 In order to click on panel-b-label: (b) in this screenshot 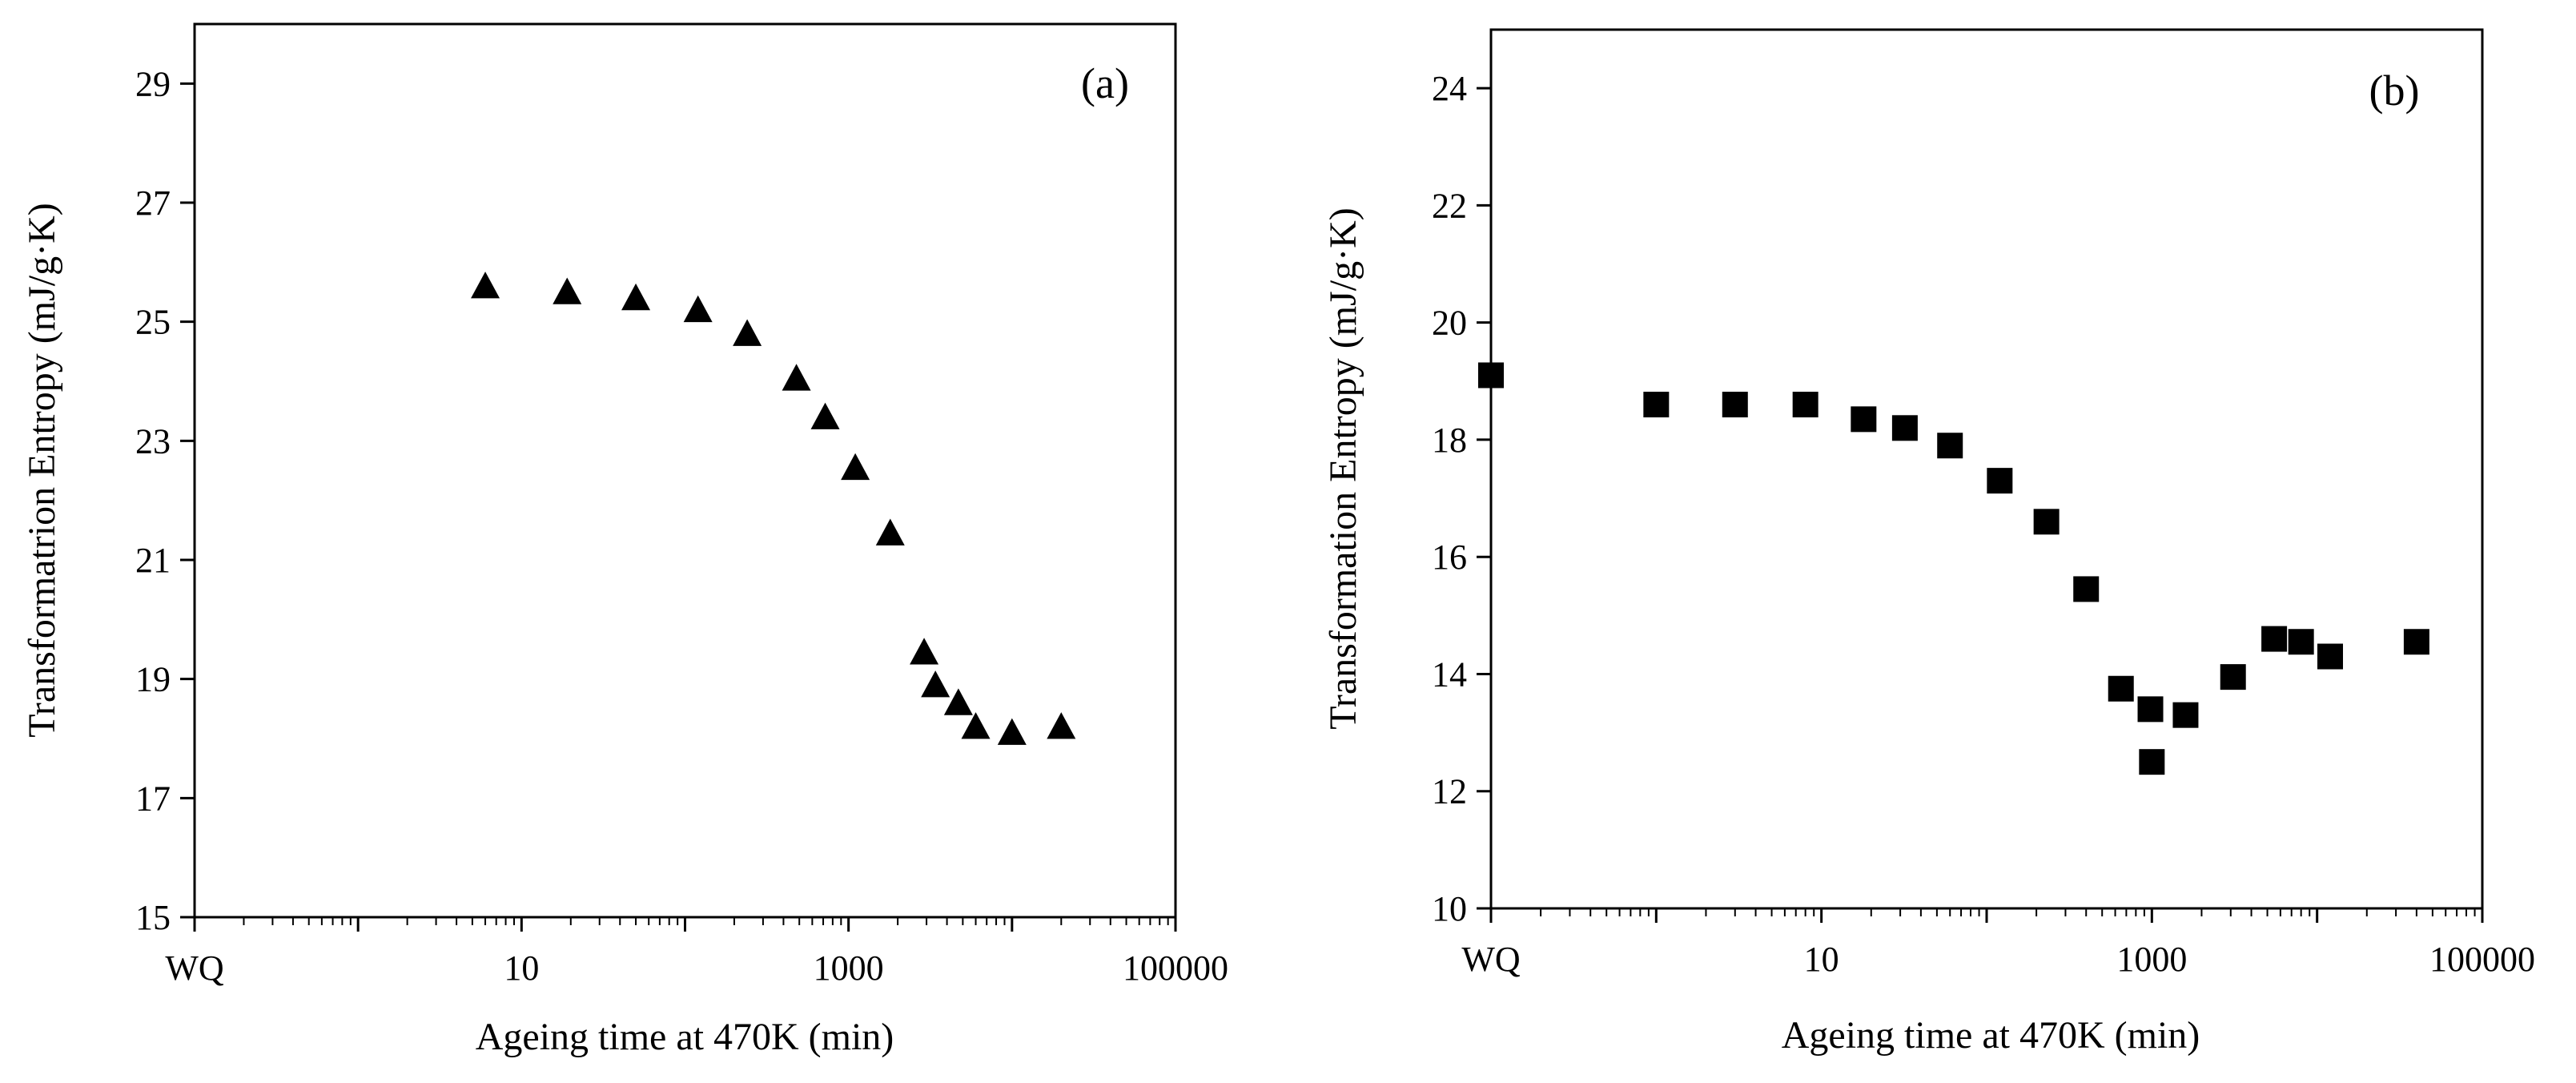, I will do `click(2394, 90)`.